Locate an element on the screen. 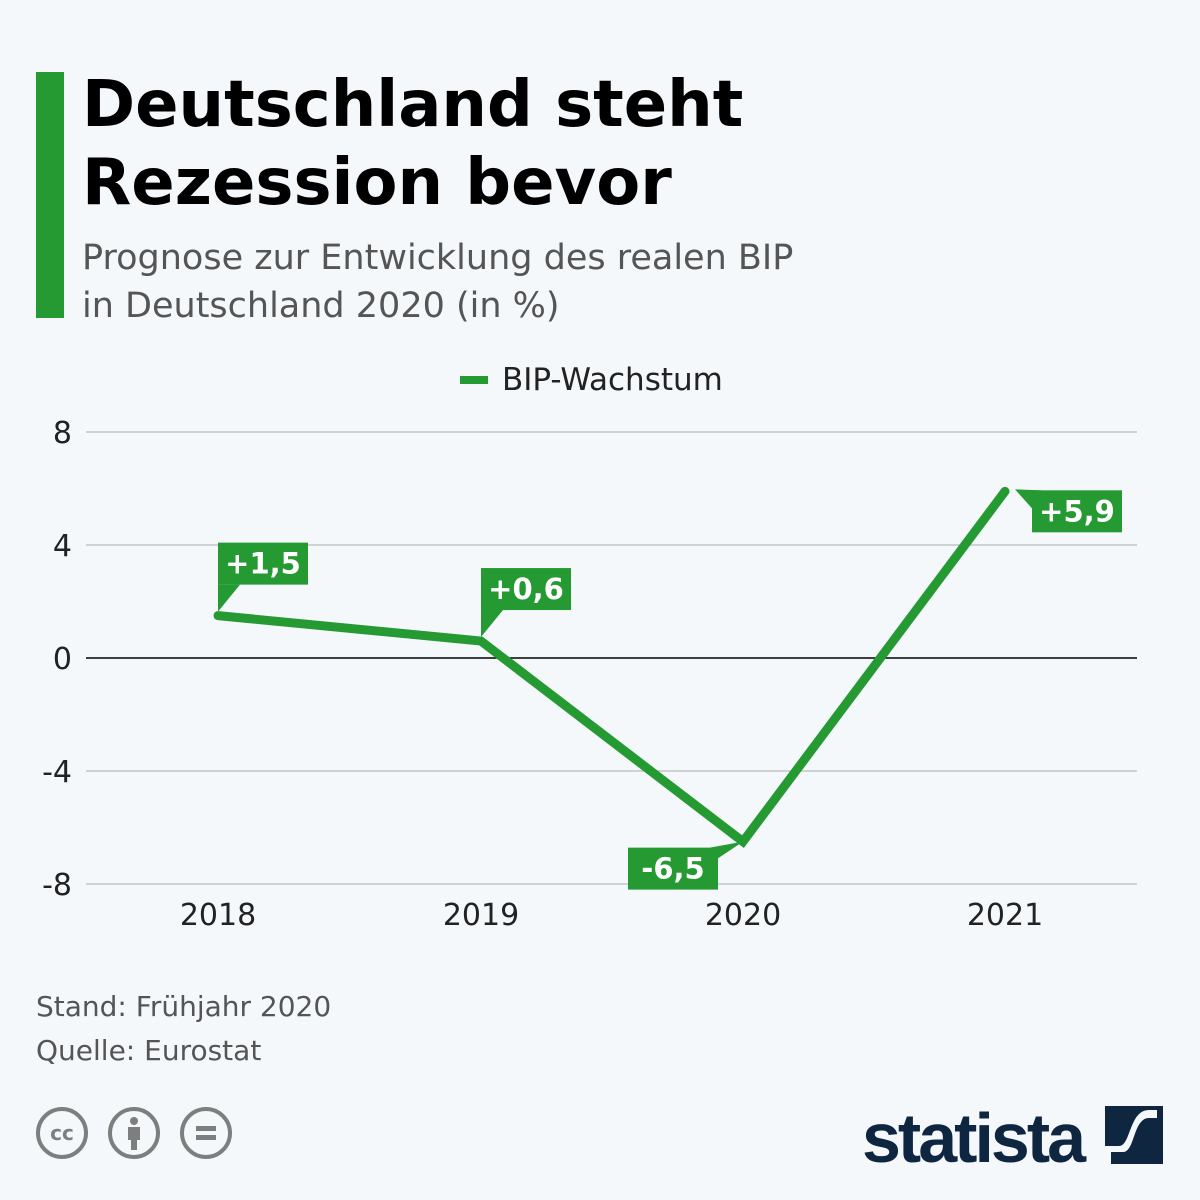 This screenshot has width=1200, height=1200. data-label: +5,9 is located at coordinates (1068, 511).